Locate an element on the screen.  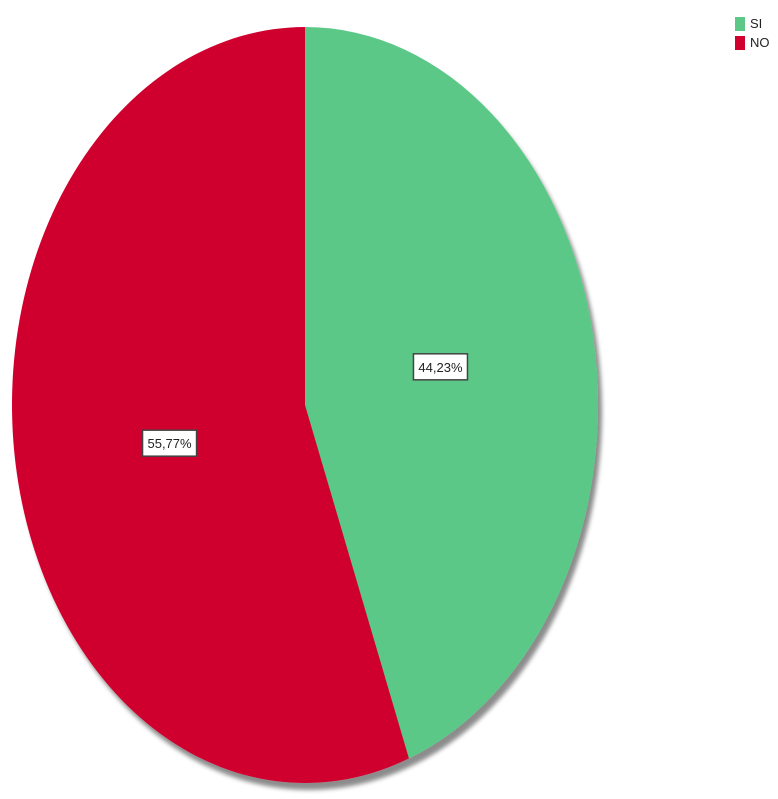
data-label-text: 44,23% is located at coordinates (440, 367).